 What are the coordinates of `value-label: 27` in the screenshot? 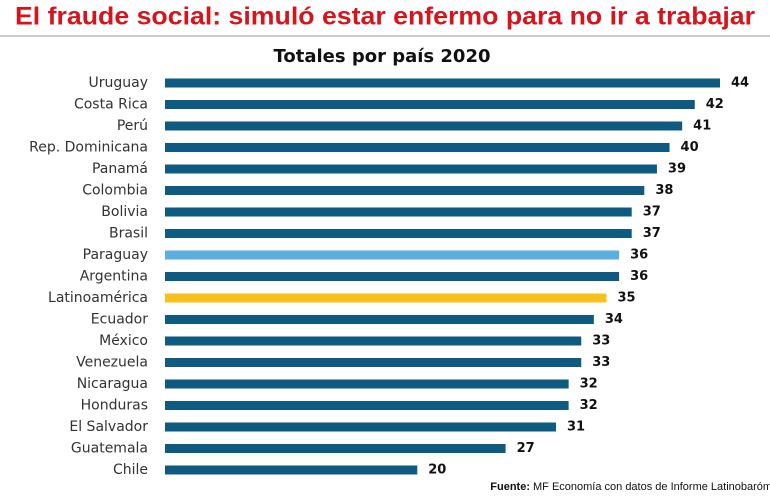 It's located at (526, 448).